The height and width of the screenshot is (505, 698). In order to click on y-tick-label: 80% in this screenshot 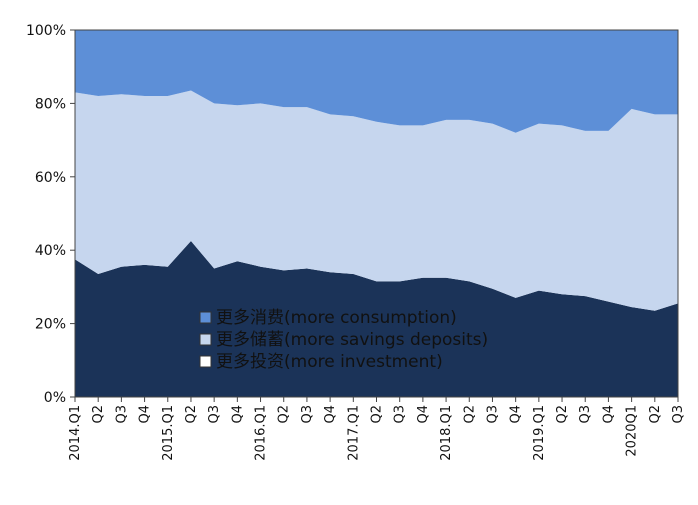, I will do `click(50, 104)`.